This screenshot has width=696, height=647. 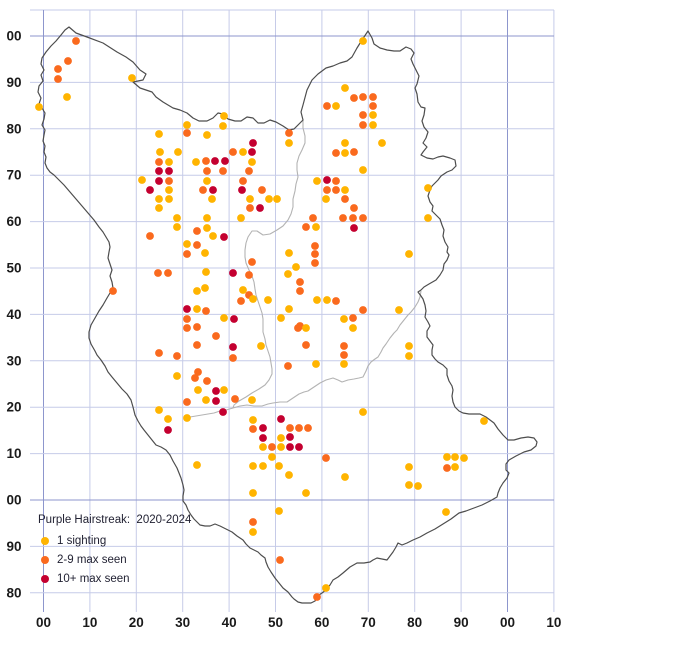 What do you see at coordinates (13, 592) in the screenshot?
I see `y-axis-label: 80` at bounding box center [13, 592].